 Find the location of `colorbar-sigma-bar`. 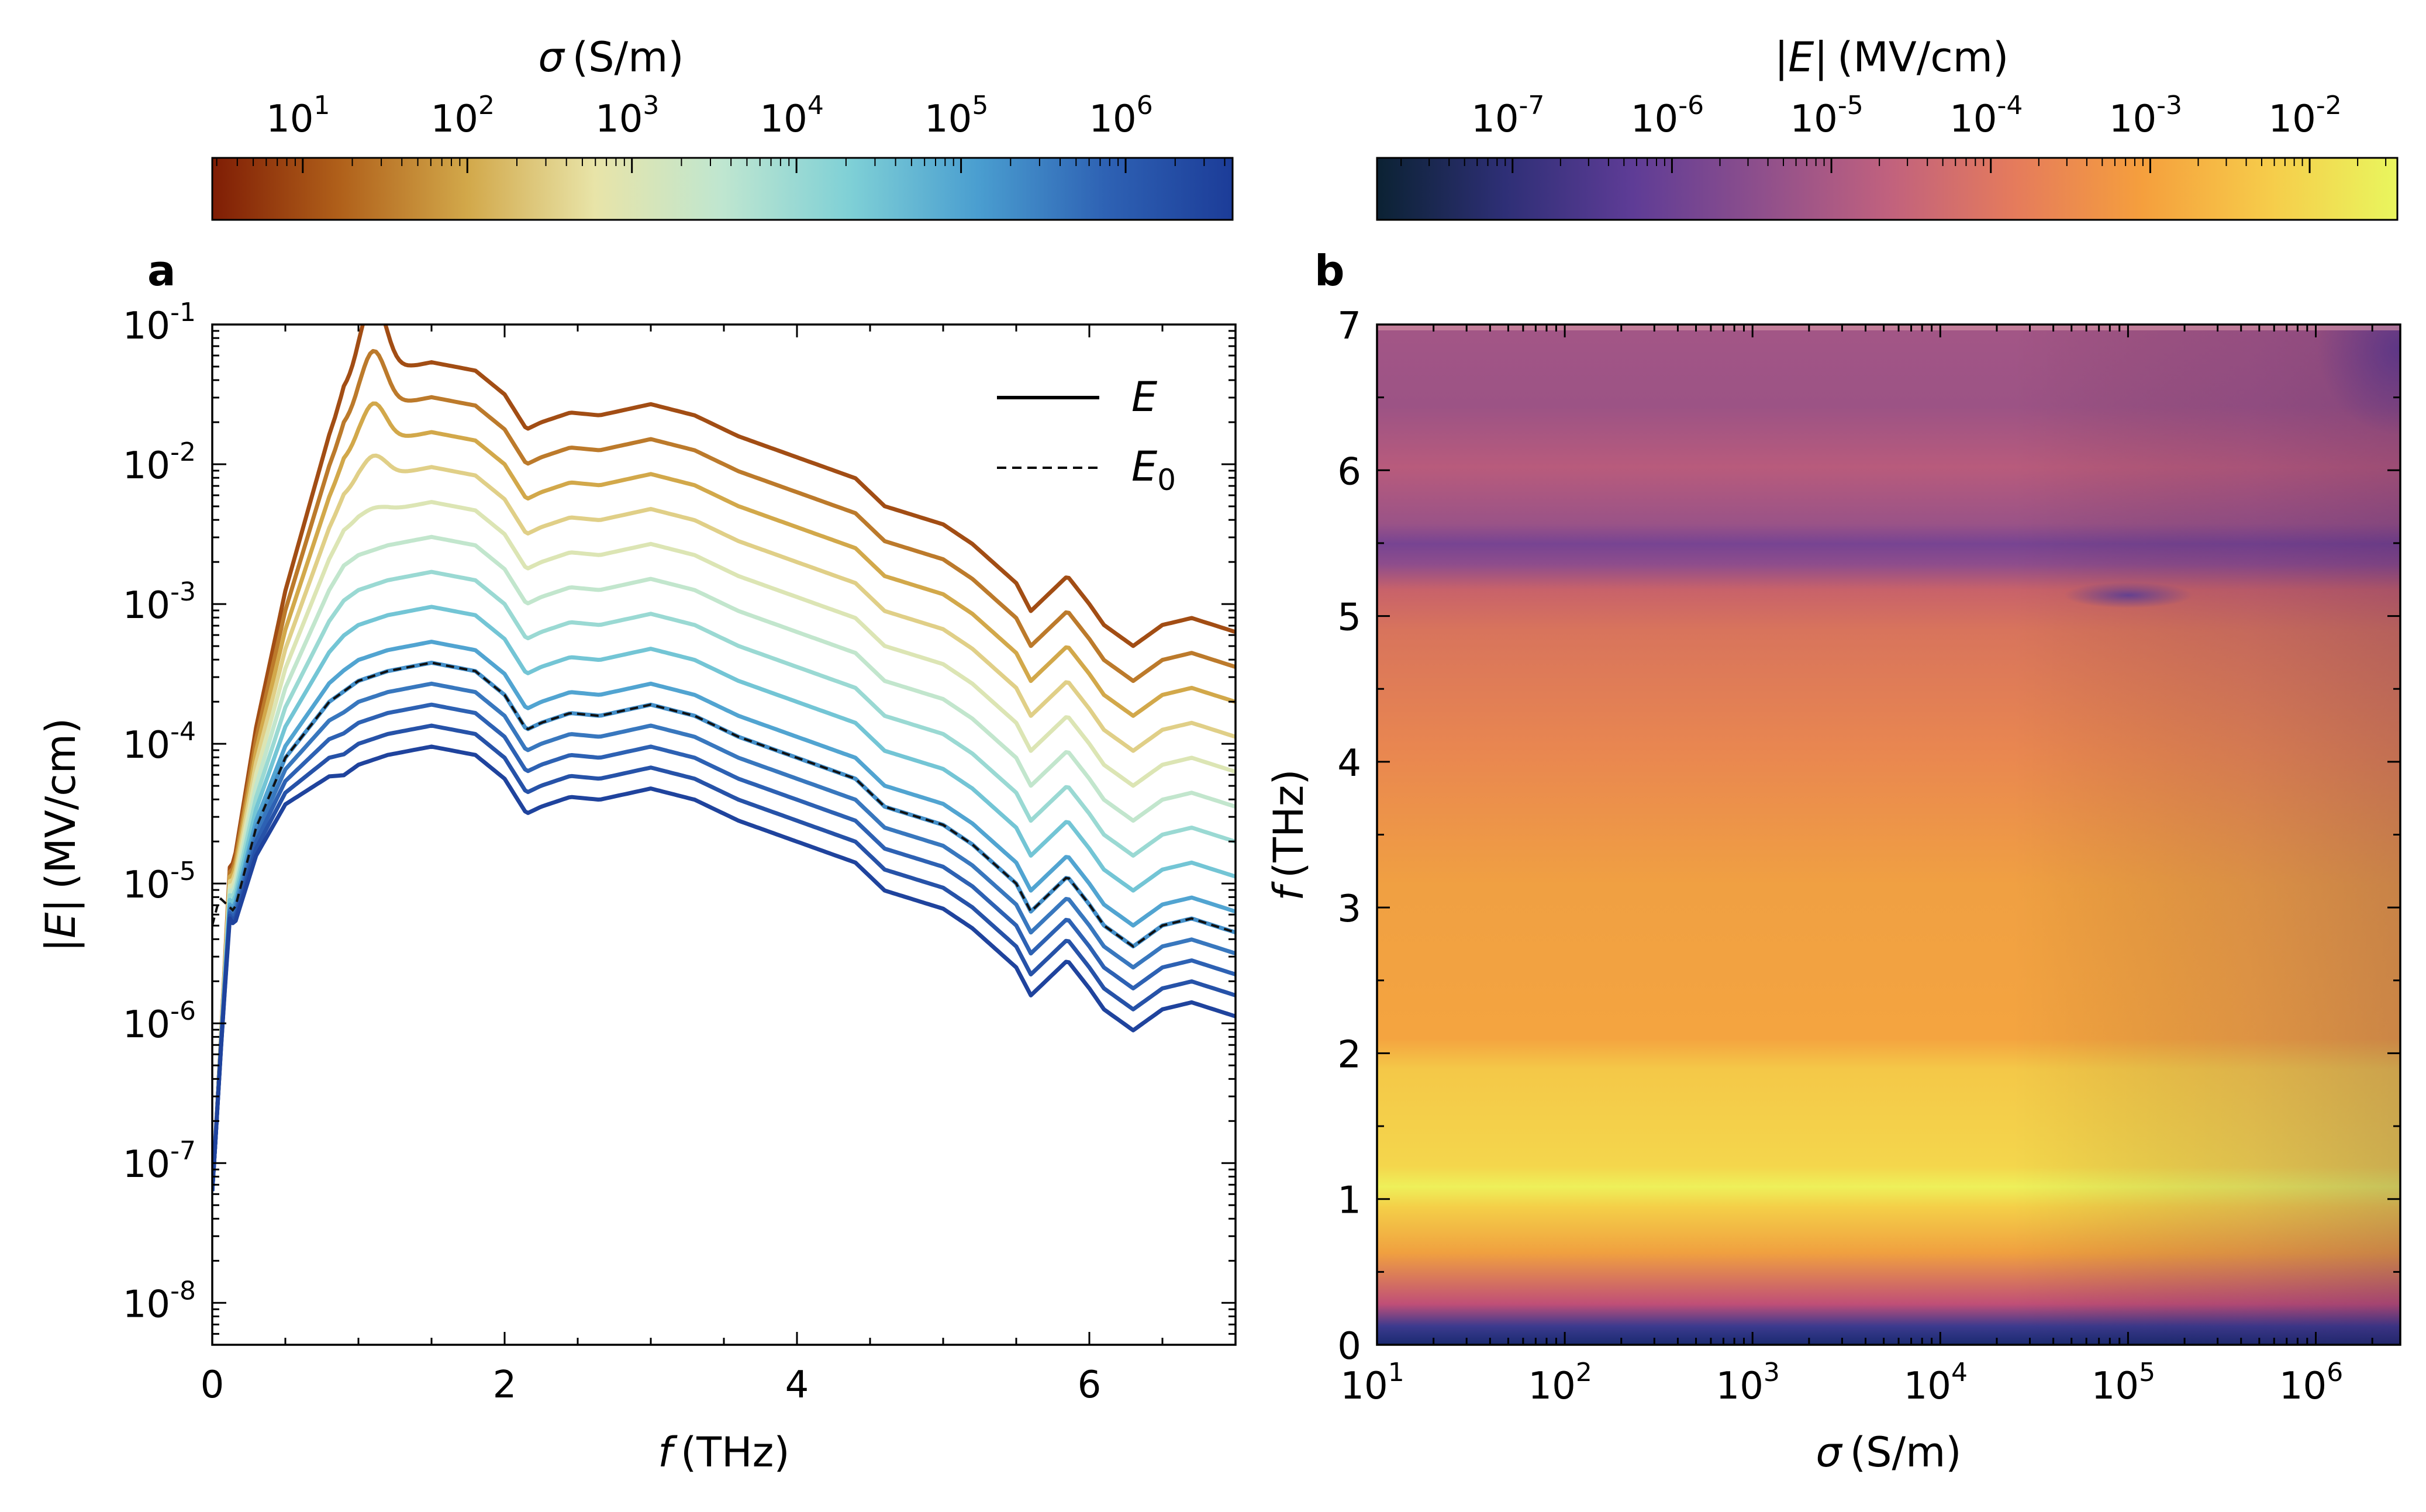

colorbar-sigma-bar is located at coordinates (722, 189).